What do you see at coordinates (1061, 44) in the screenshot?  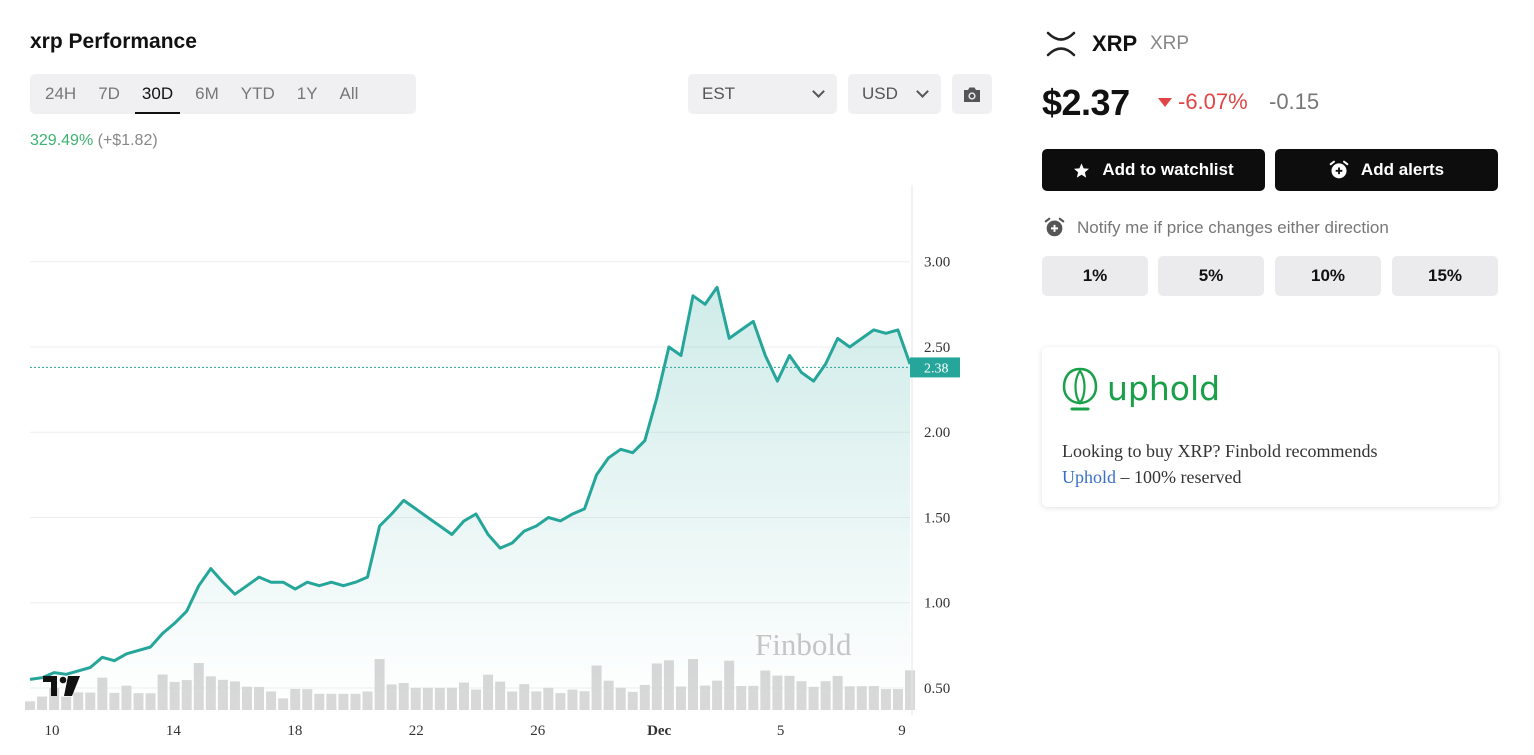 I see `xrp-logo-icon` at bounding box center [1061, 44].